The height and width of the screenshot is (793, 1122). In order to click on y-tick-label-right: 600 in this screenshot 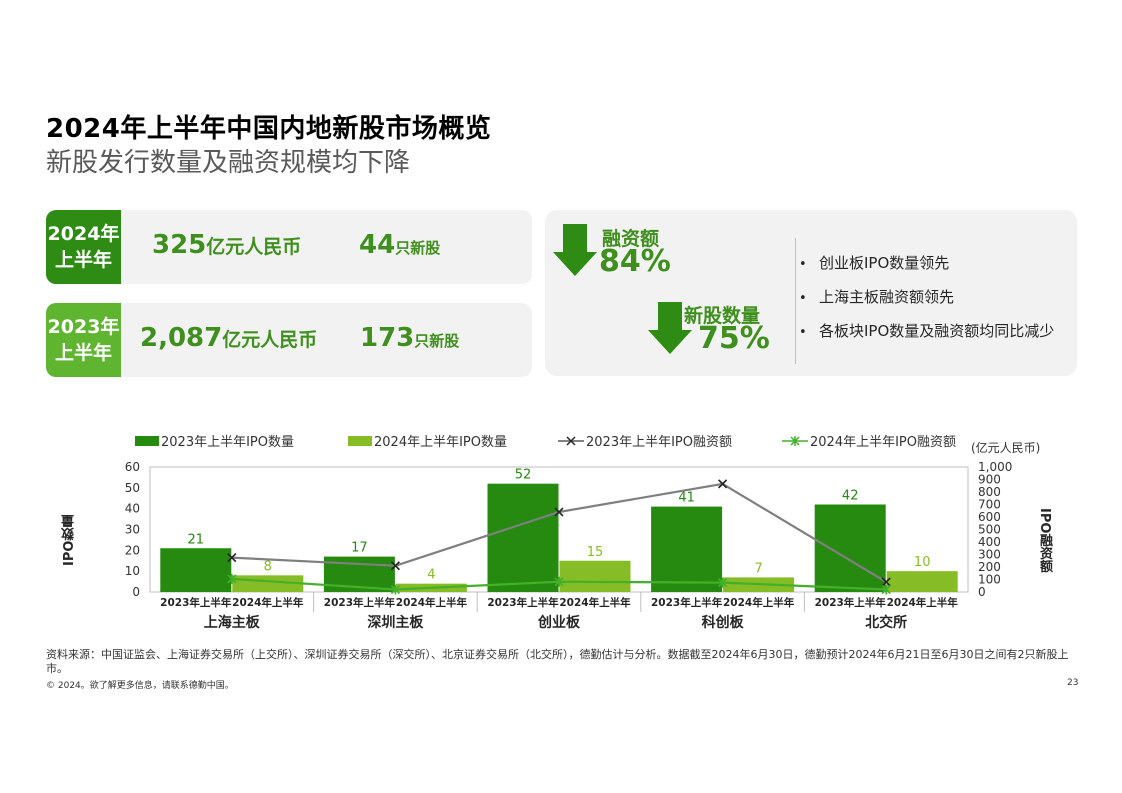, I will do `click(989, 517)`.